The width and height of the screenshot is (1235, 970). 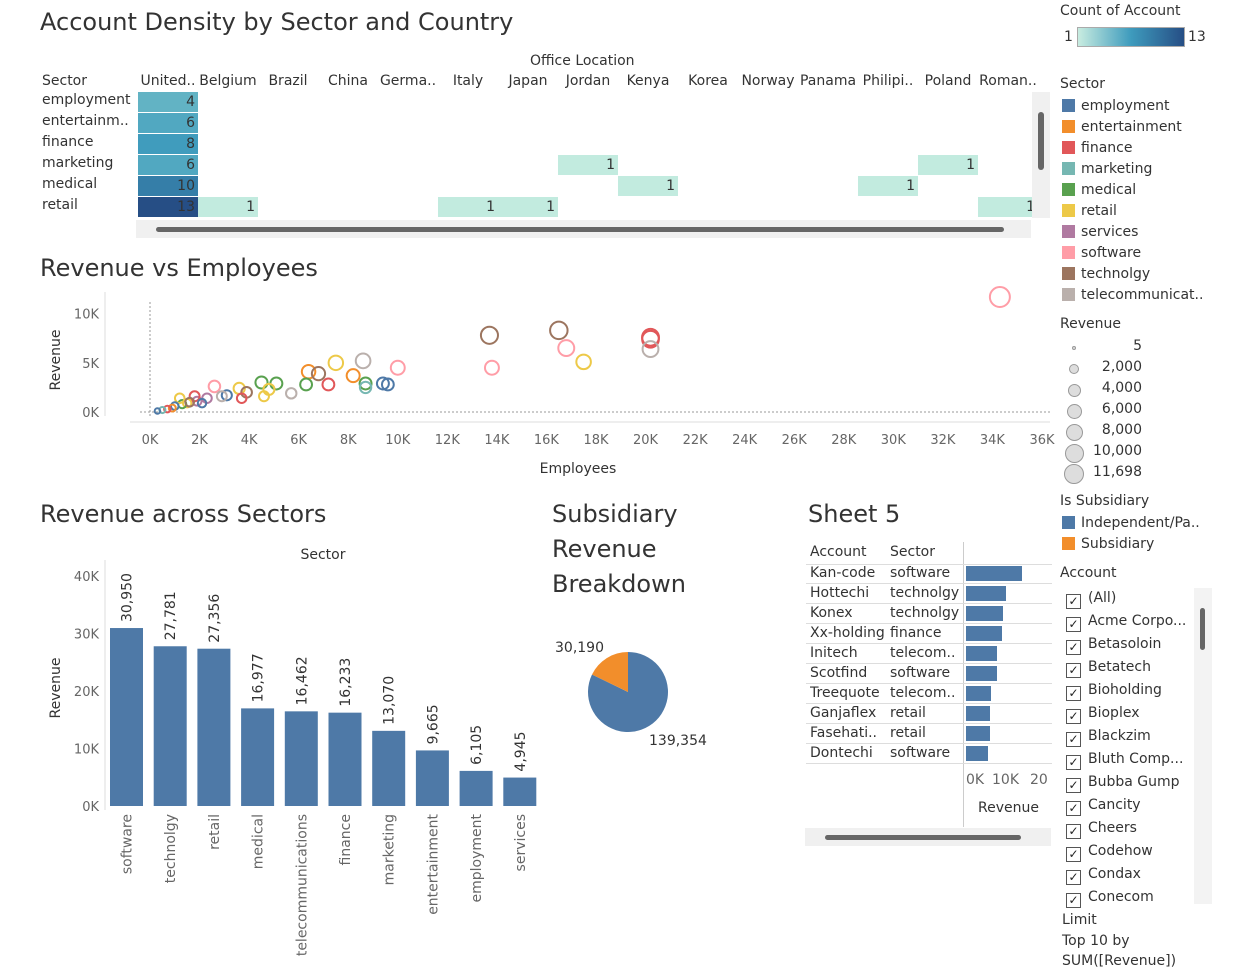 What do you see at coordinates (635, 695) in the screenshot?
I see `pie-chart: 30,190 139,354` at bounding box center [635, 695].